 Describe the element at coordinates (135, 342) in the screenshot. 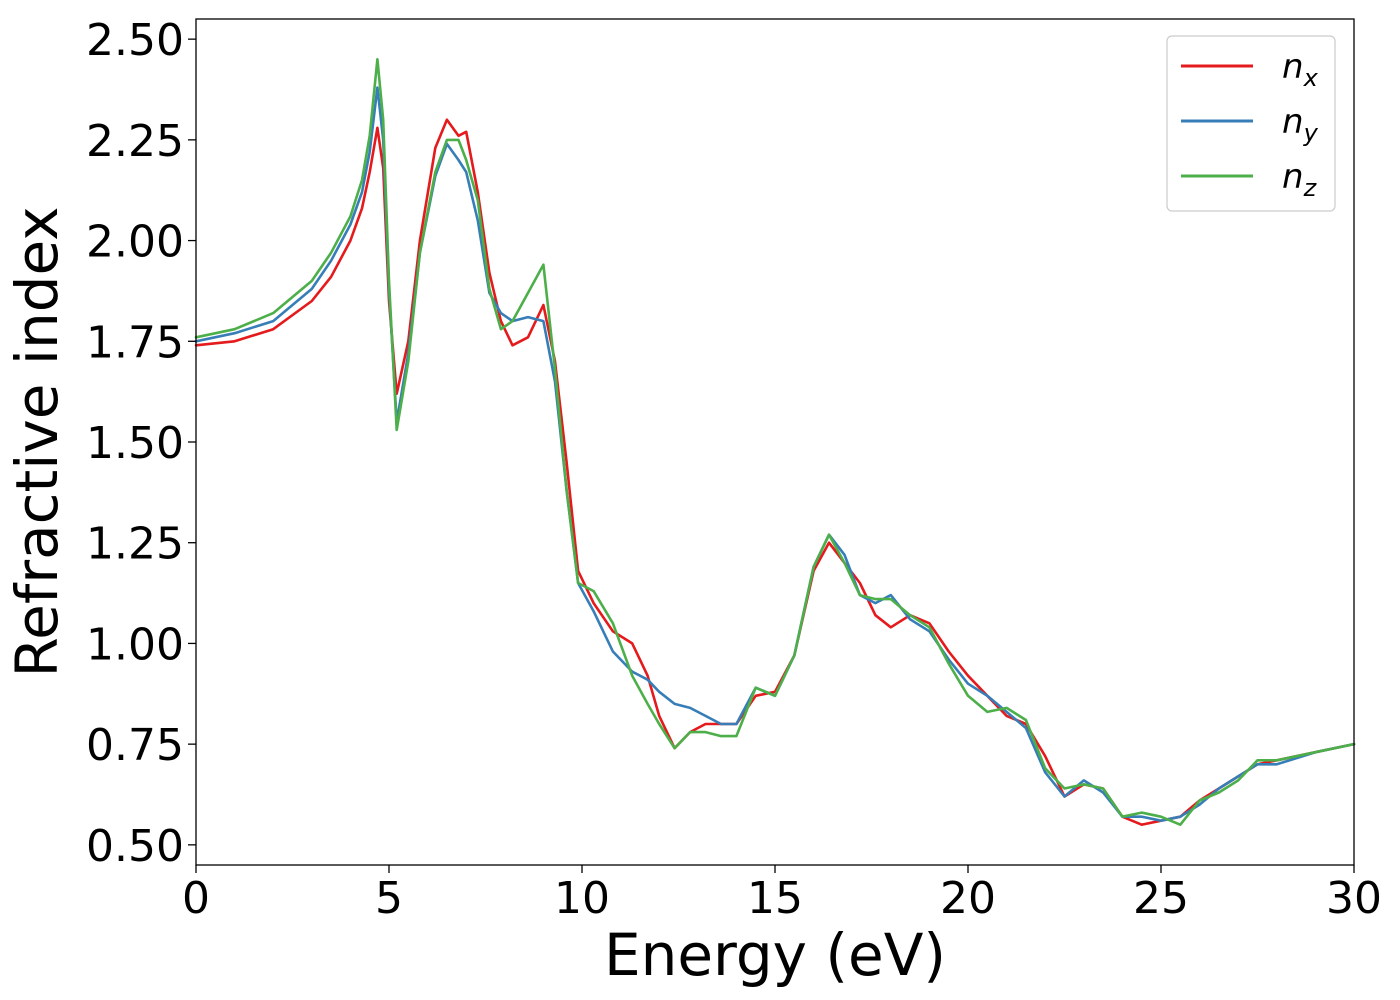

I see `y-tick-label: 1.75` at that location.